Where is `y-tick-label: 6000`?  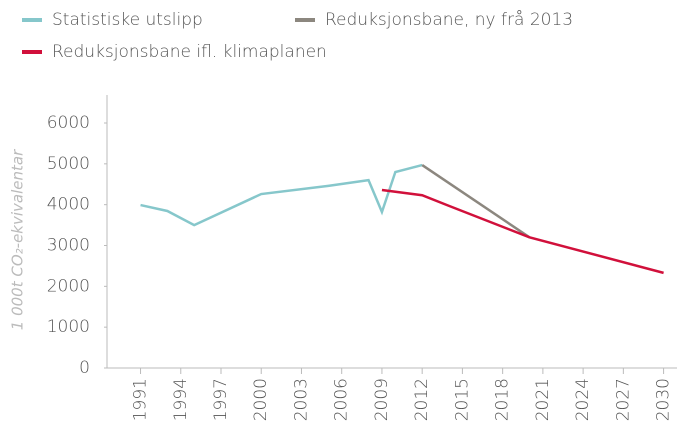
y-tick-label: 6000 is located at coordinates (68, 123).